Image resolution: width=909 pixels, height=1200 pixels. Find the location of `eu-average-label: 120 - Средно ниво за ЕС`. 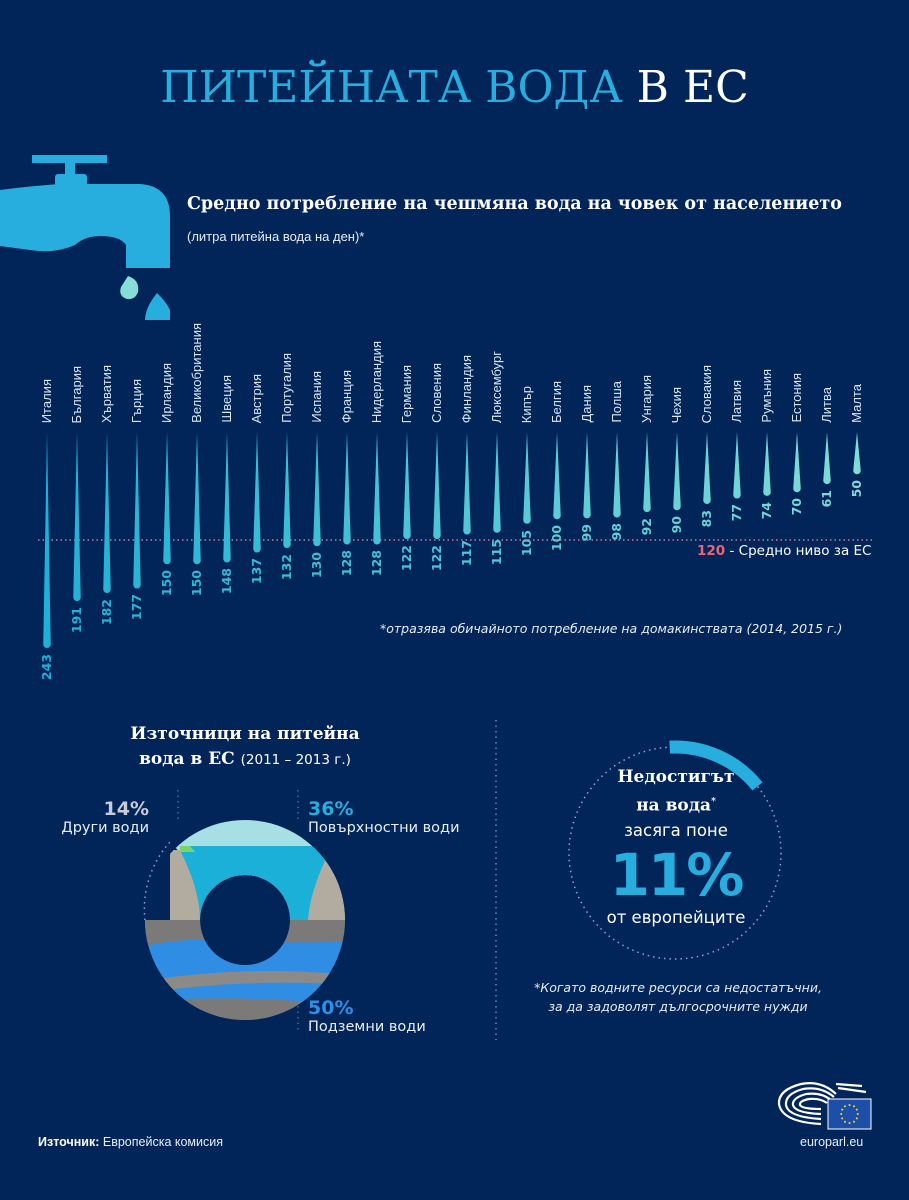

eu-average-label: 120 - Средно ниво за ЕС is located at coordinates (784, 551).